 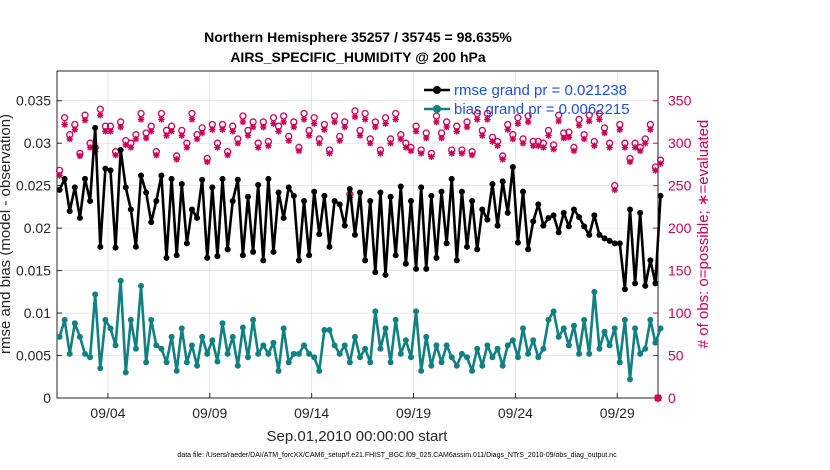 What do you see at coordinates (311, 413) in the screenshot?
I see `x-tick-label: 09/14` at bounding box center [311, 413].